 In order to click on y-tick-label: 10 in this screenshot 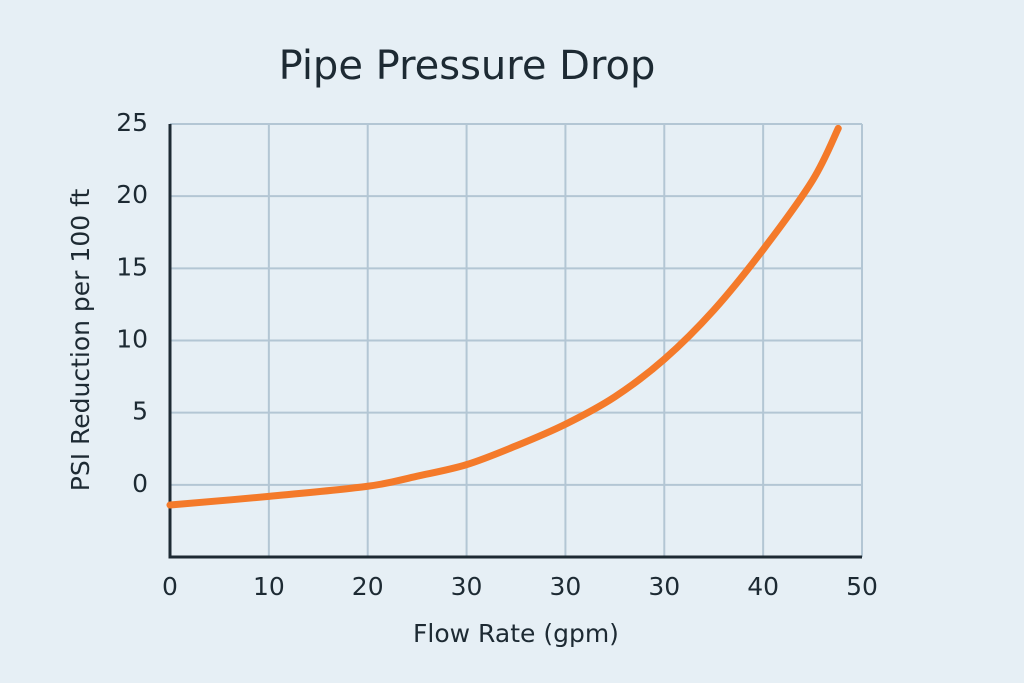, I will do `click(132, 339)`.